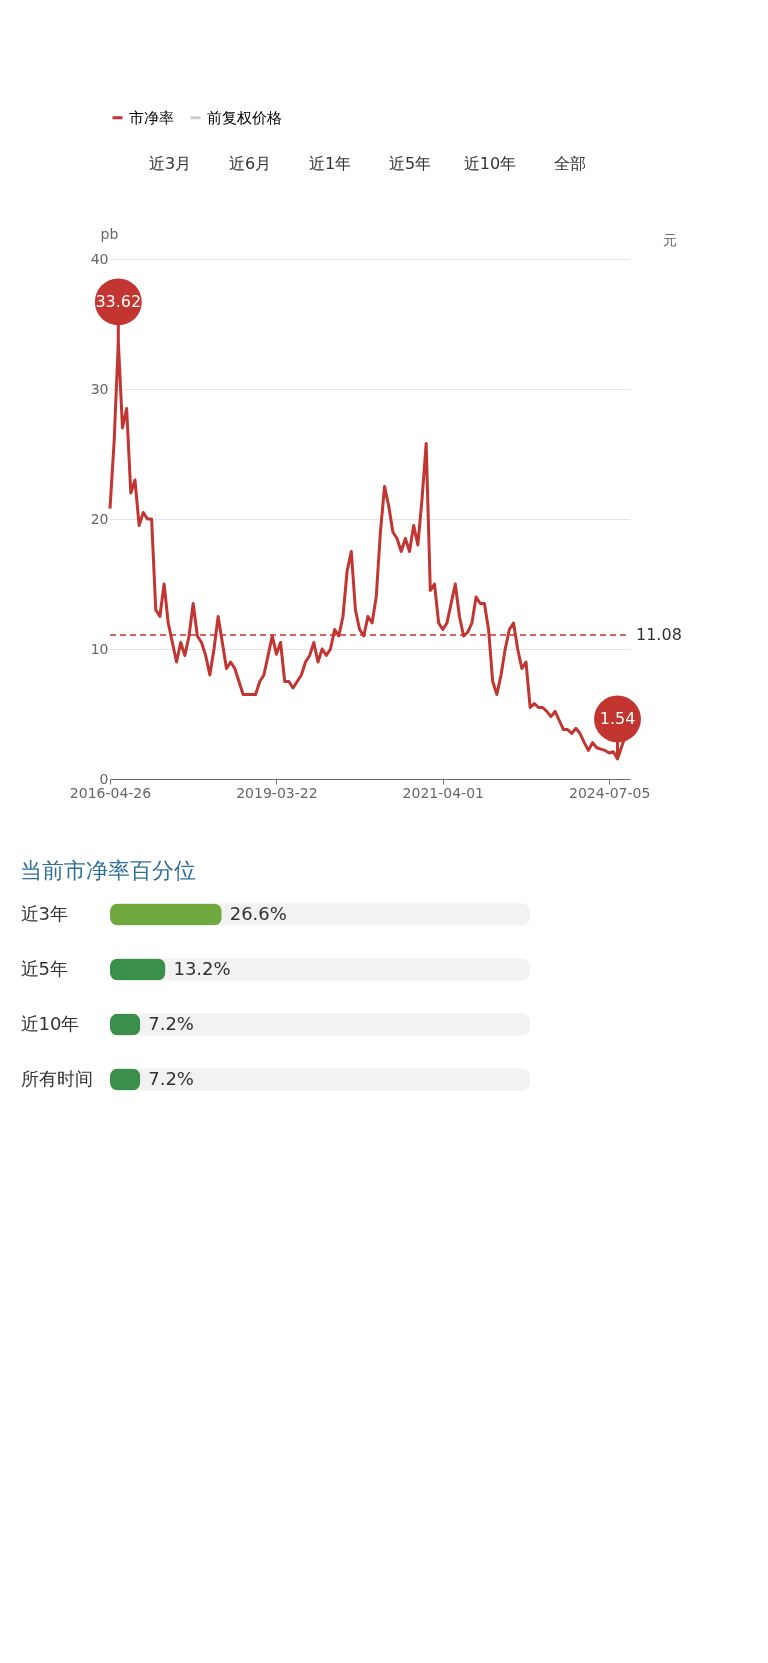  Describe the element at coordinates (202, 968) in the screenshot. I see `data-label: 13.2%` at that location.